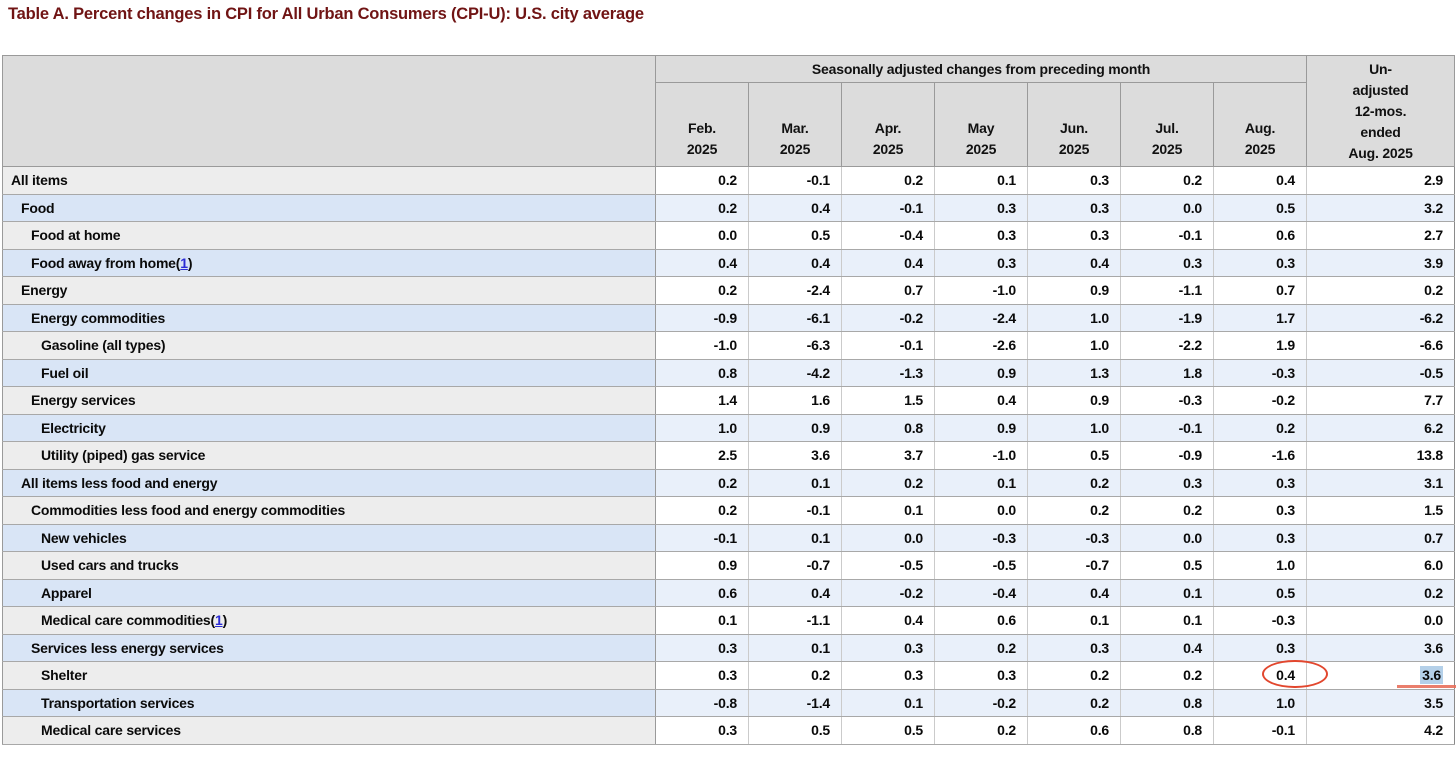 The height and width of the screenshot is (766, 1456). I want to click on row-label: Electricity, so click(329, 427).